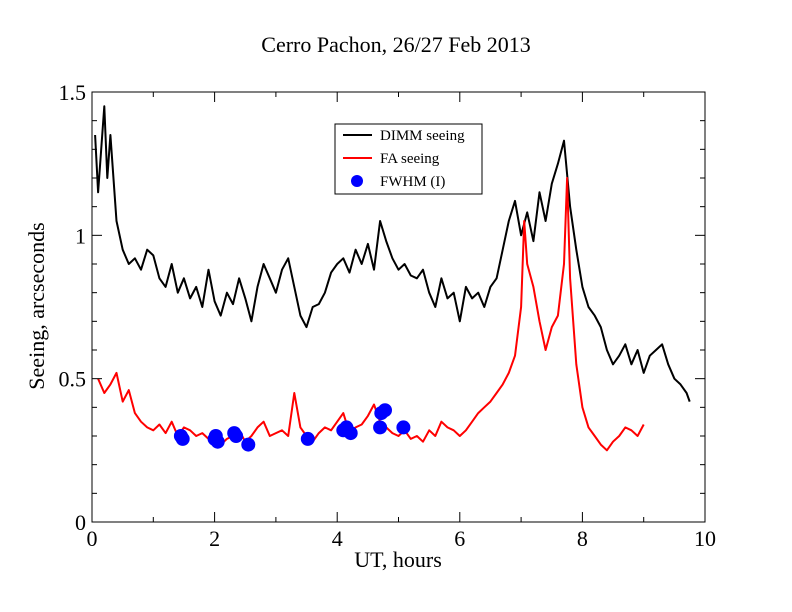  Describe the element at coordinates (36, 305) in the screenshot. I see `y-axis-label: Seeing, arcseconds` at that location.